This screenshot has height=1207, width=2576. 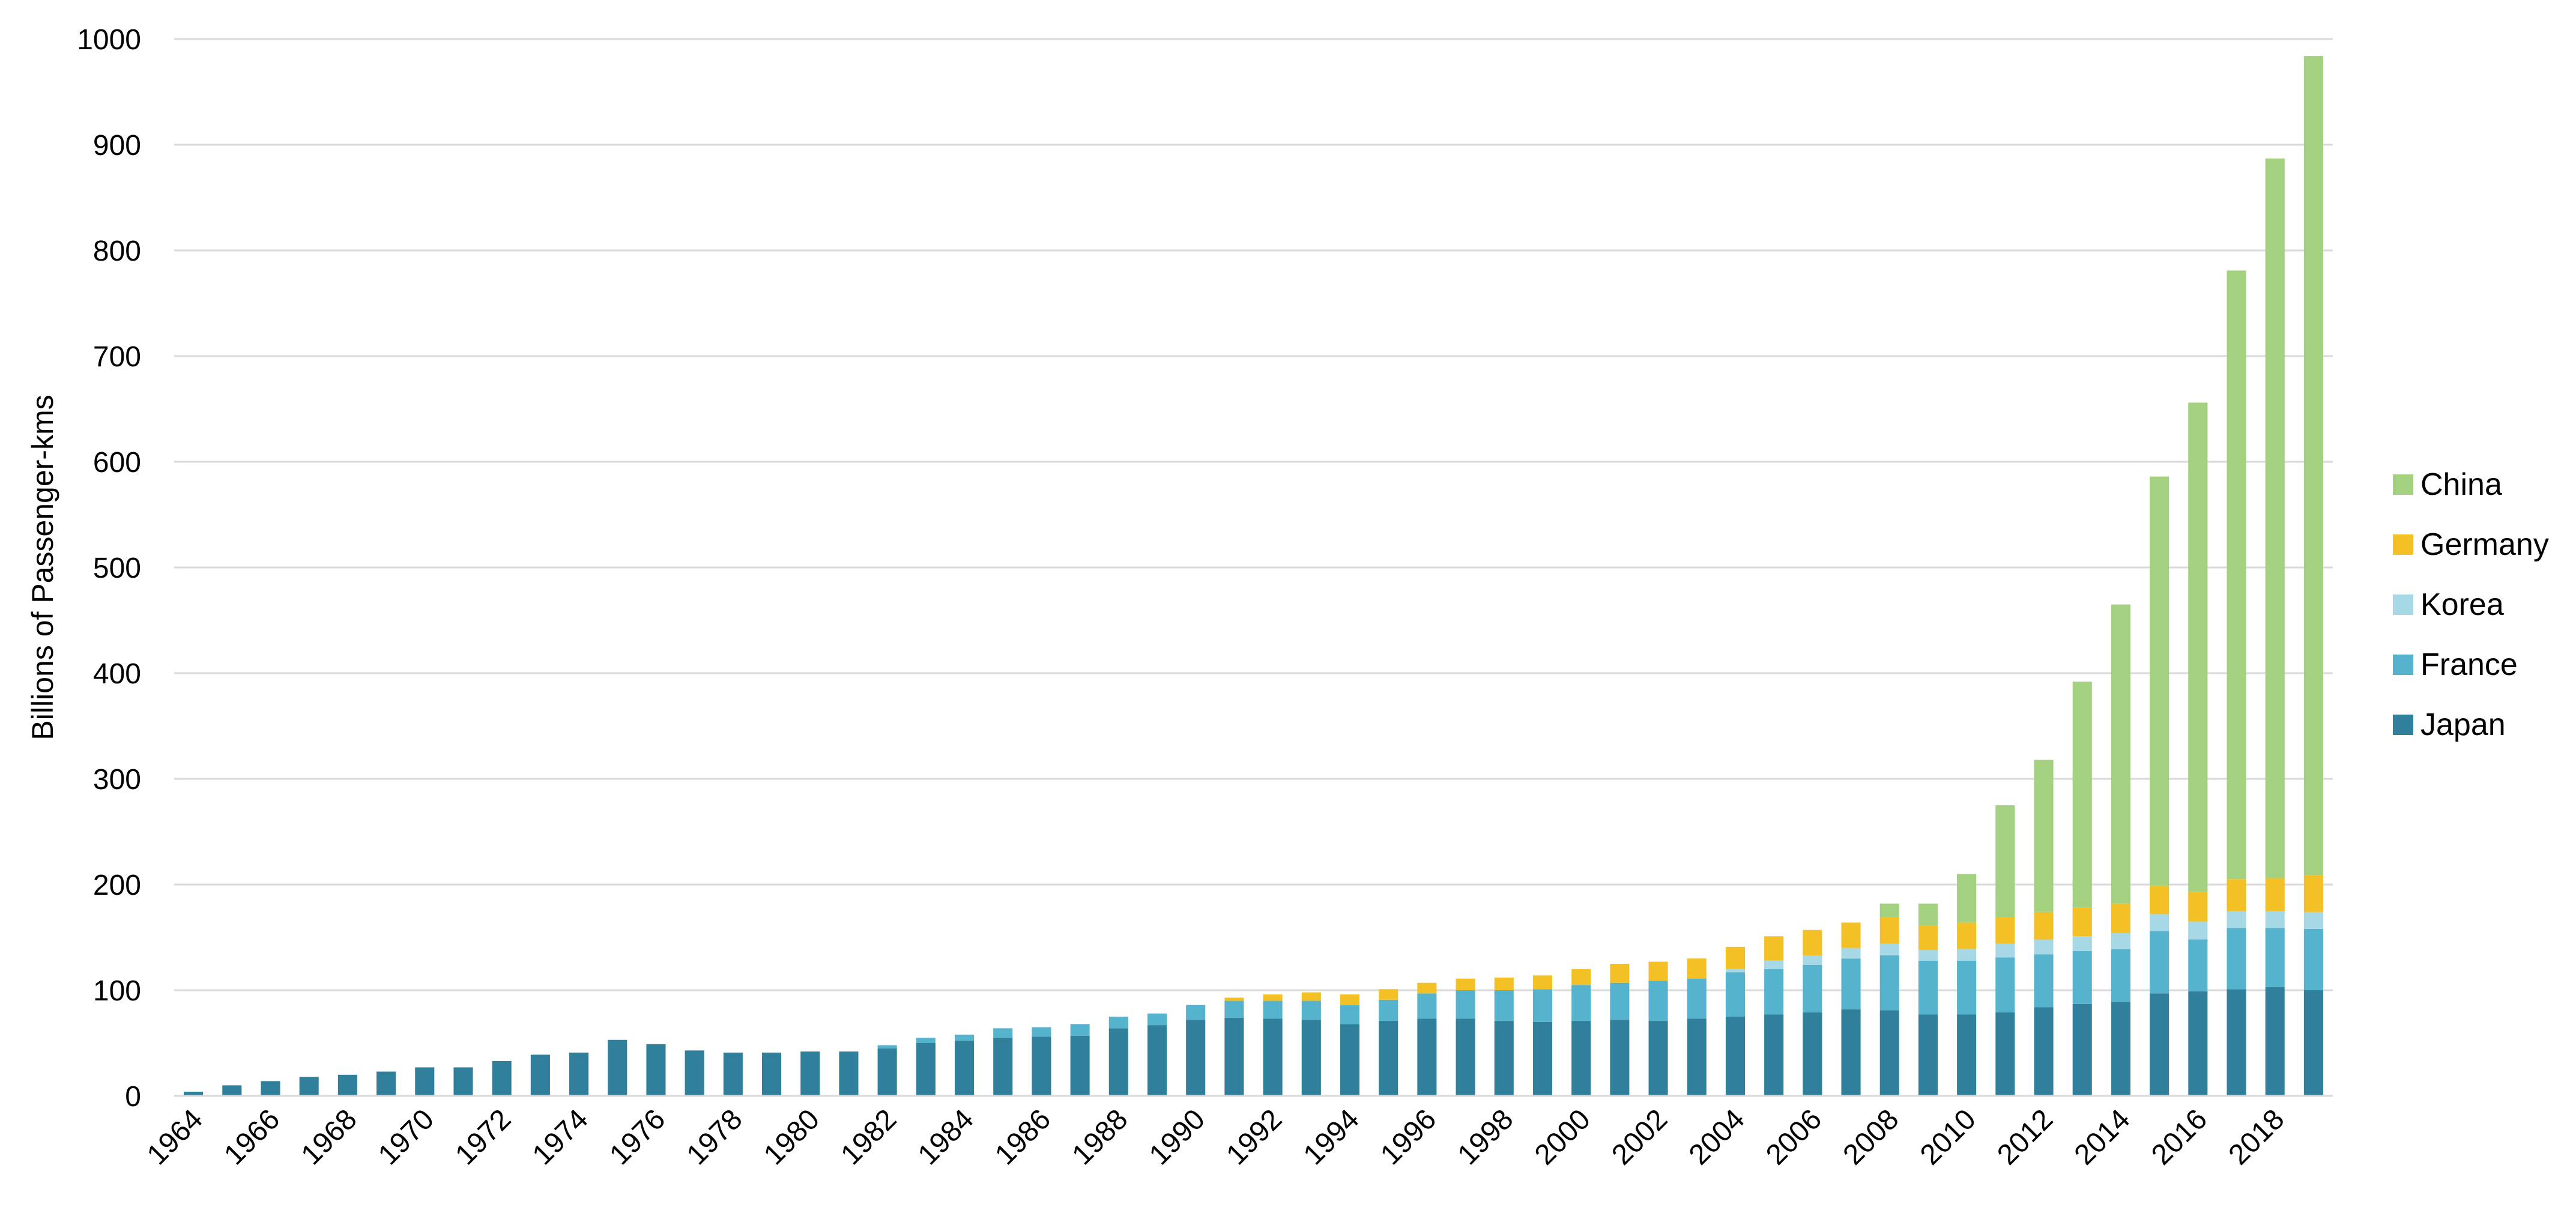 I want to click on x-tick-label: 1964, so click(x=175, y=1137).